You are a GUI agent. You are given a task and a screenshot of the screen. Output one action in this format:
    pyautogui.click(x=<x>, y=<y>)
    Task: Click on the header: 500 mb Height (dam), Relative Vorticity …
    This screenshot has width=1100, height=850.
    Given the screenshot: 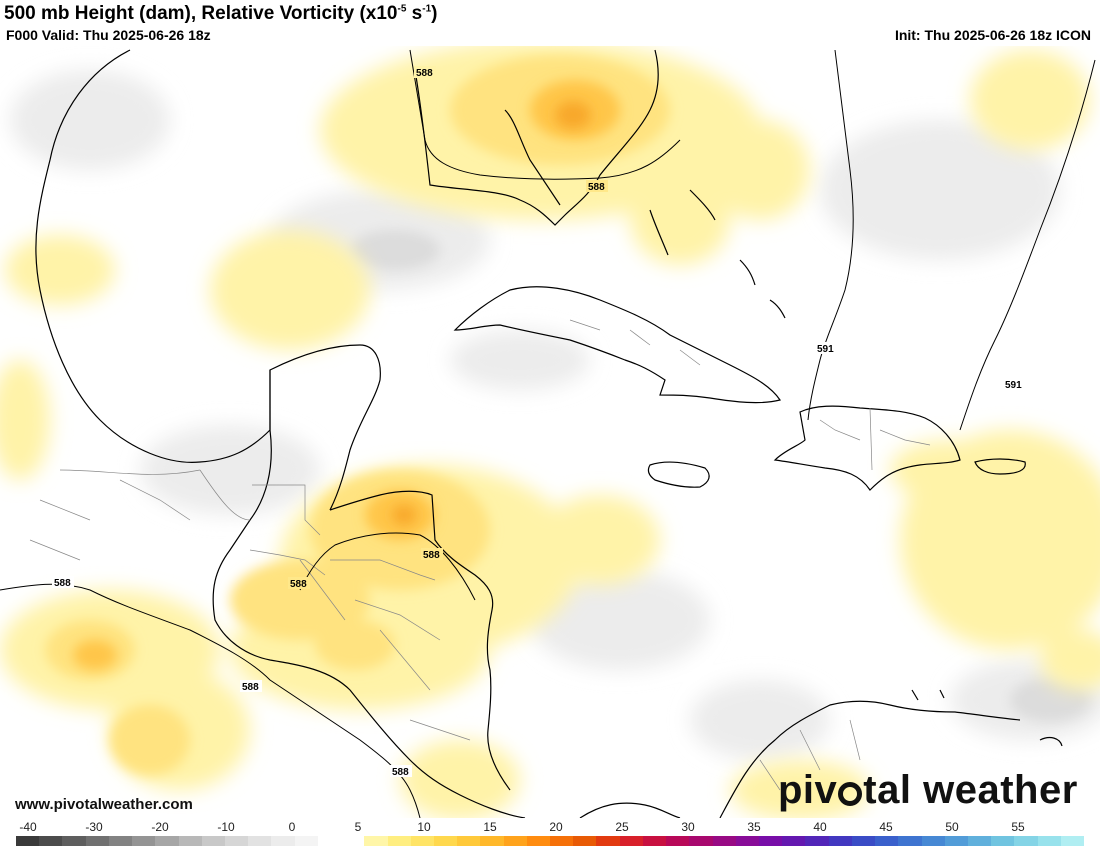 What is the action you would take?
    pyautogui.click(x=550, y=23)
    